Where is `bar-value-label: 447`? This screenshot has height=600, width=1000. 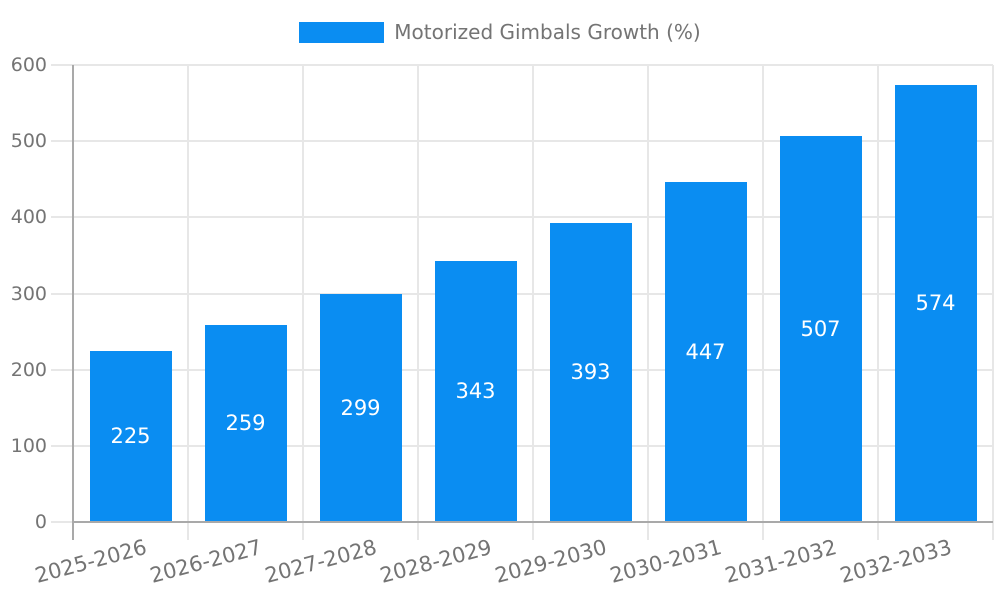
bar-value-label: 447 is located at coordinates (705, 351).